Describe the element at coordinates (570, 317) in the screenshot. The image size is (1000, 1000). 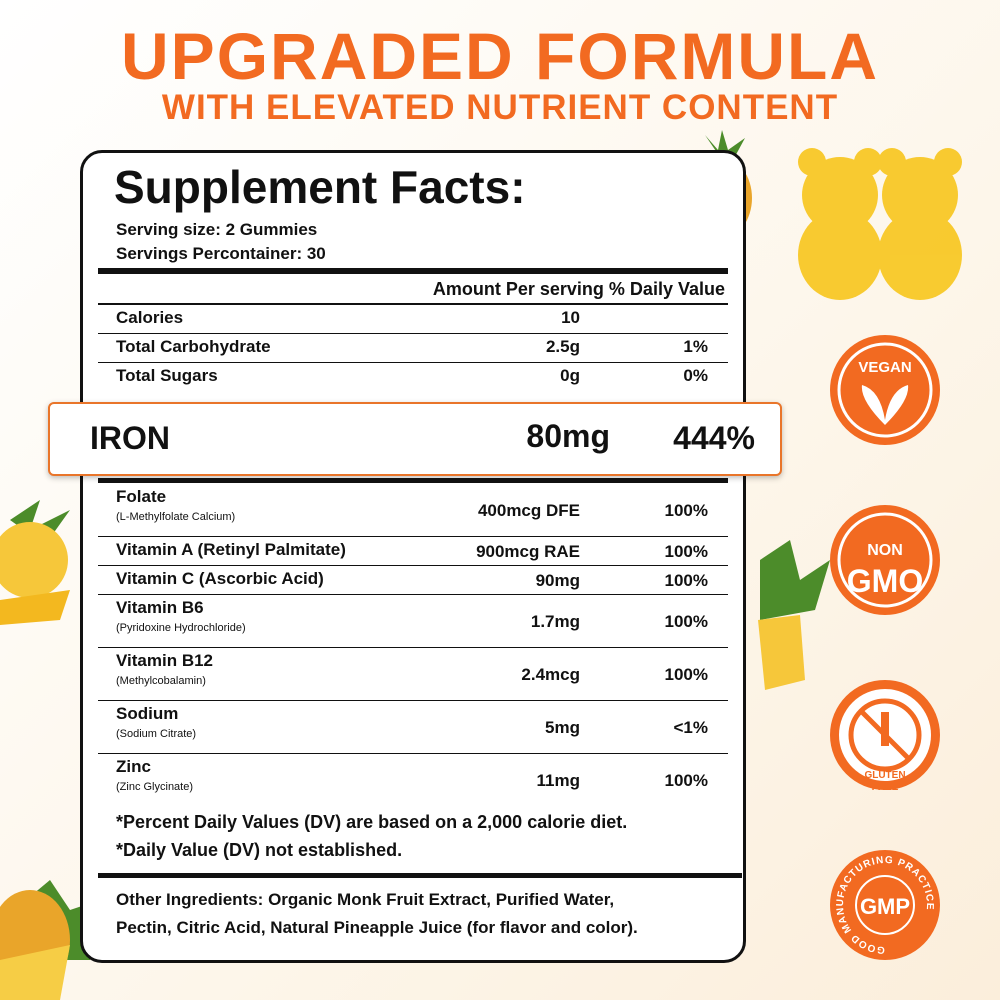
I see `row-amount: 10` at that location.